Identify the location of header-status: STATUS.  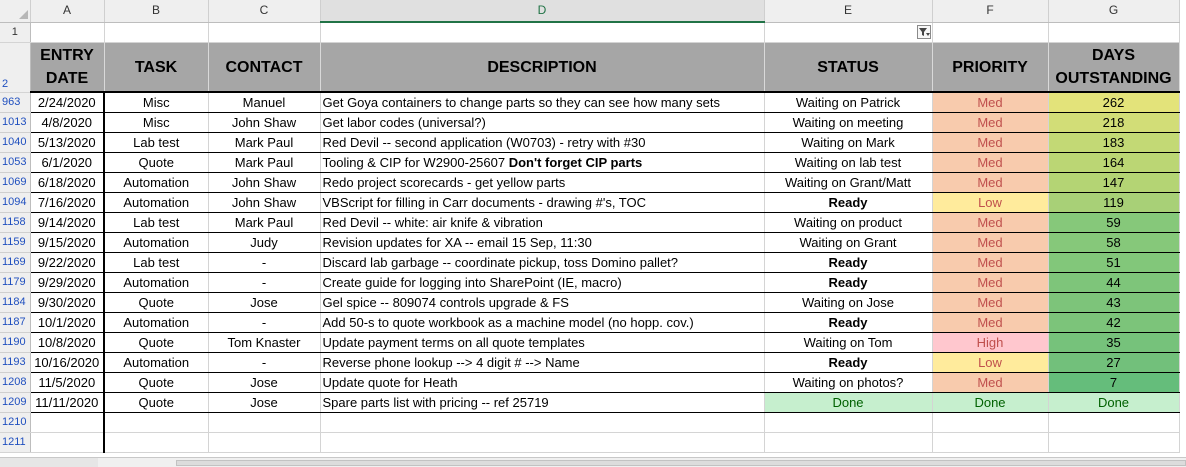
(848, 67).